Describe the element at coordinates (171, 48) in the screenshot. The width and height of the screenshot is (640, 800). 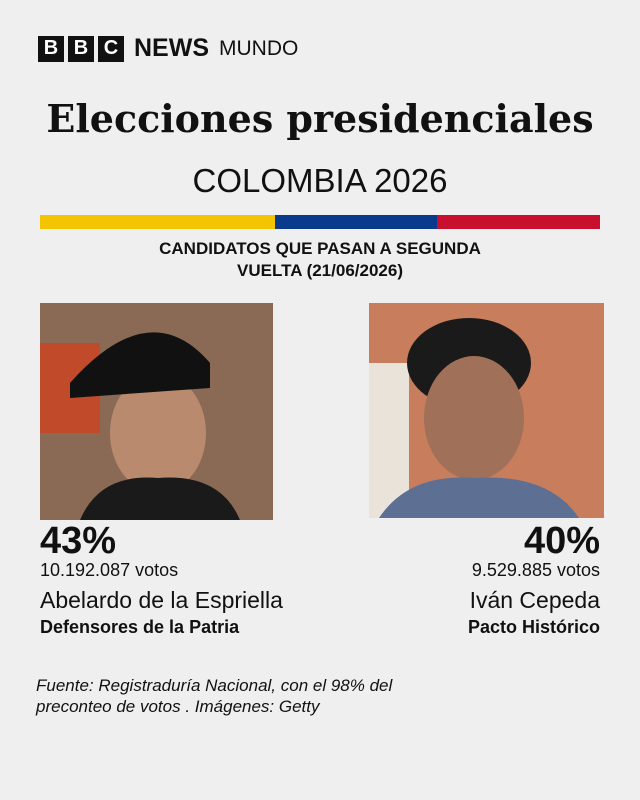
I see `logo-brand: NEWS` at that location.